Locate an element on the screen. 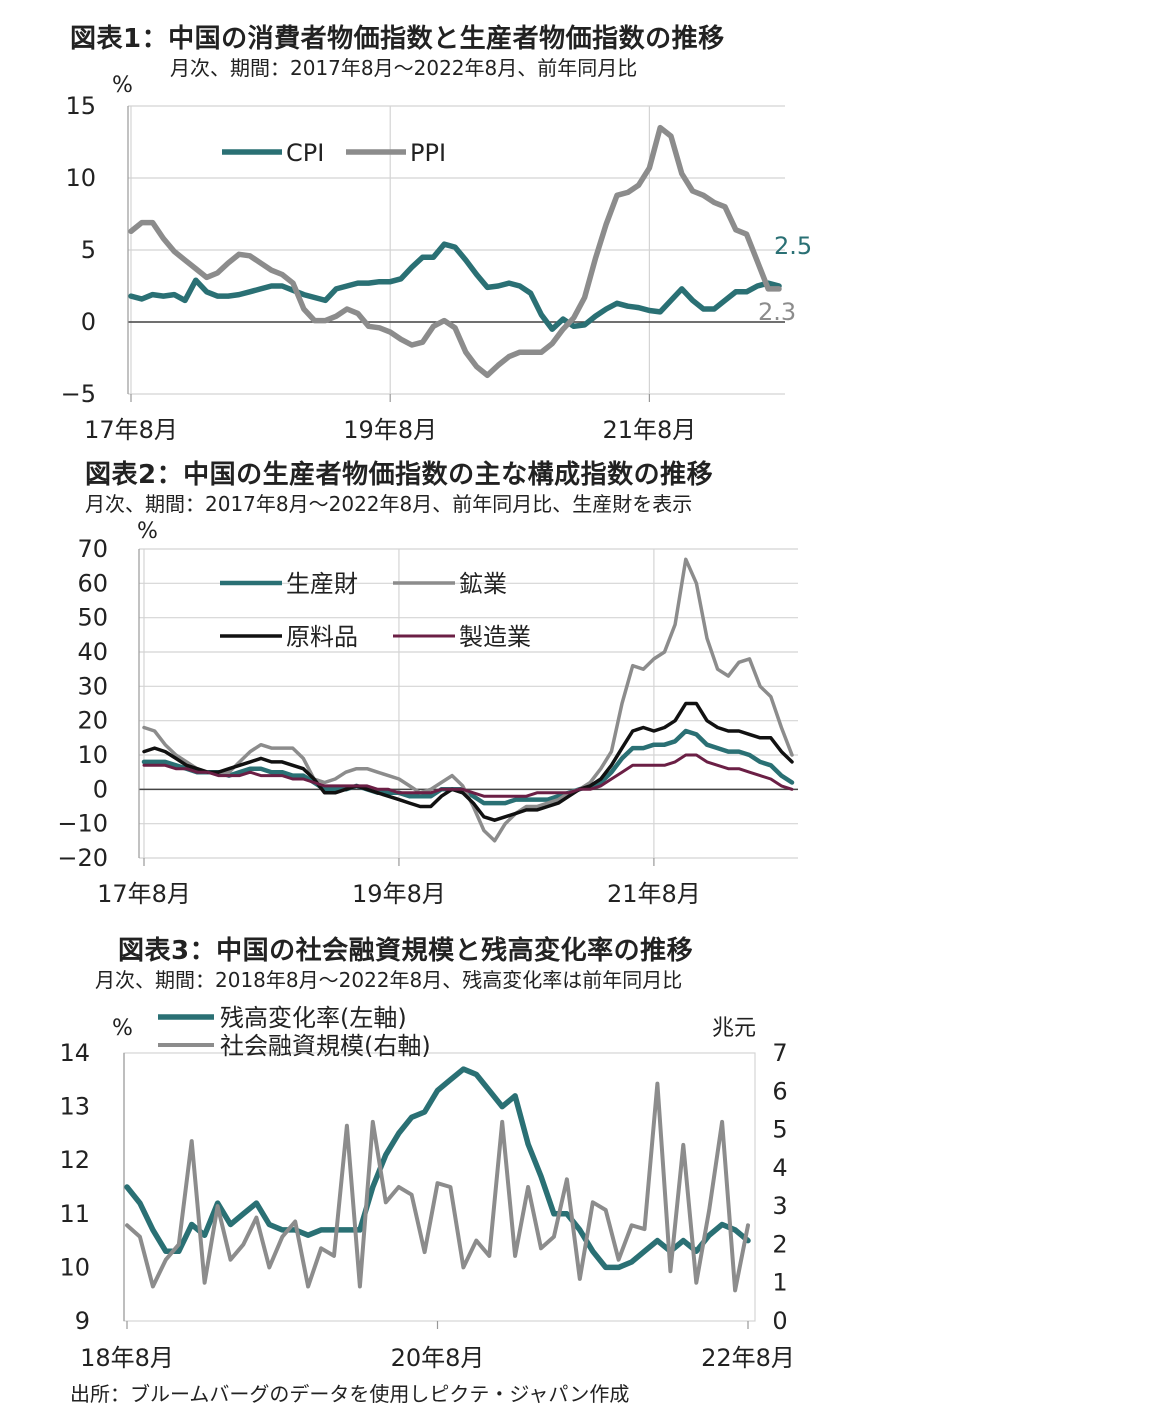 This screenshot has width=1152, height=1415. chart3-ytick-label: 12 is located at coordinates (74, 1160).